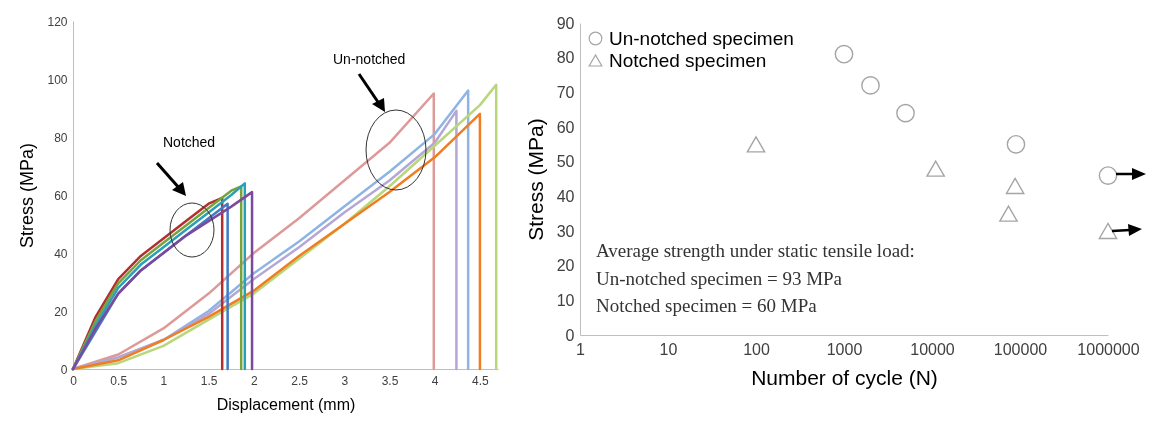  Describe the element at coordinates (119, 380) in the screenshot. I see `x-tick-label: 0.5` at that location.